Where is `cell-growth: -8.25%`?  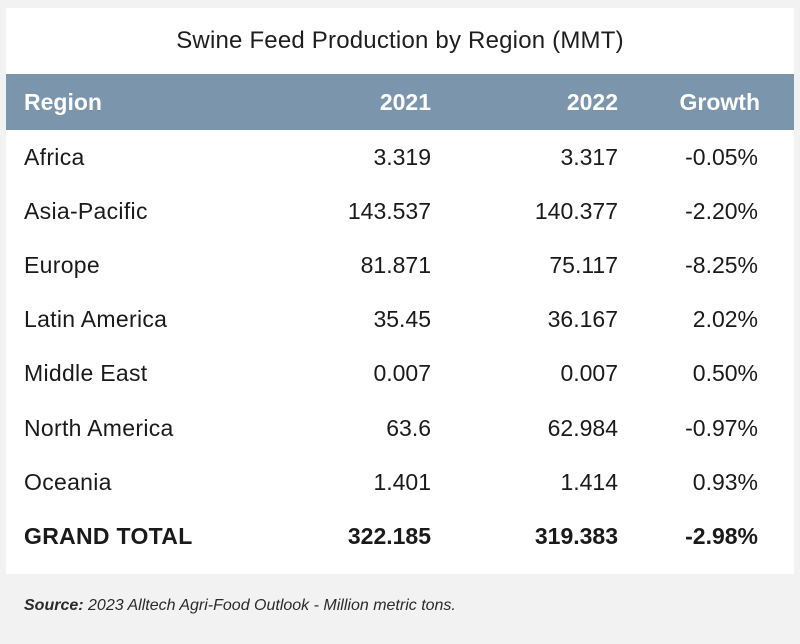 cell-growth: -8.25% is located at coordinates (721, 264).